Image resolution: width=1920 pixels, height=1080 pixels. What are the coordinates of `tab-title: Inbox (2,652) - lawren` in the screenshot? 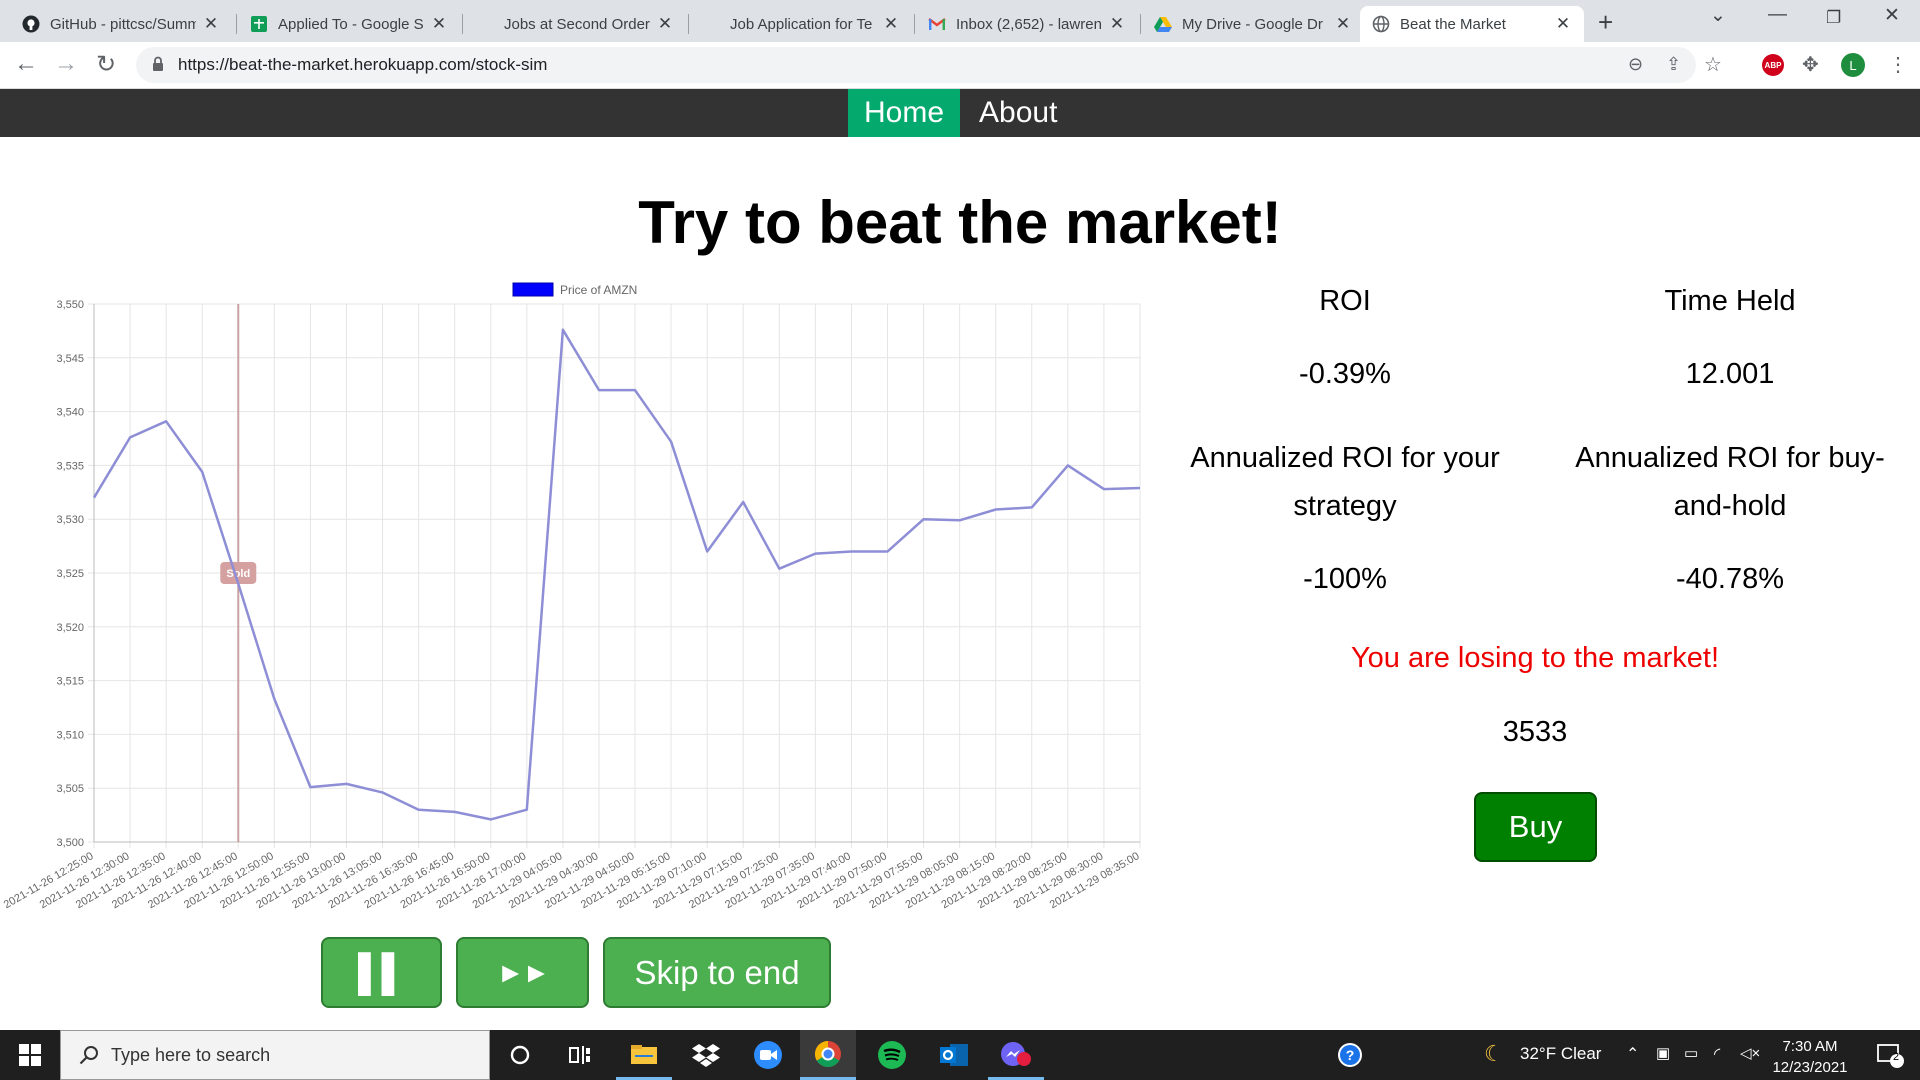 It's located at (1029, 24).